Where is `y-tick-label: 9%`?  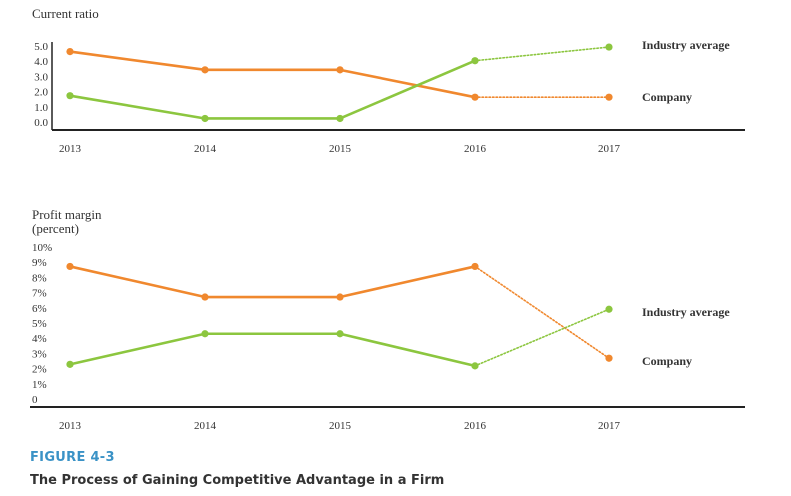 y-tick-label: 9% is located at coordinates (39, 263).